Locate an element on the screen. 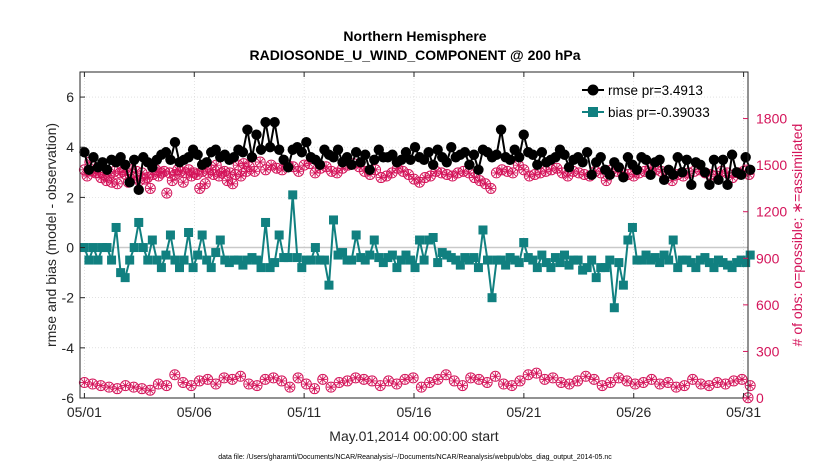  y2-tick-label: 0 is located at coordinates (760, 398).